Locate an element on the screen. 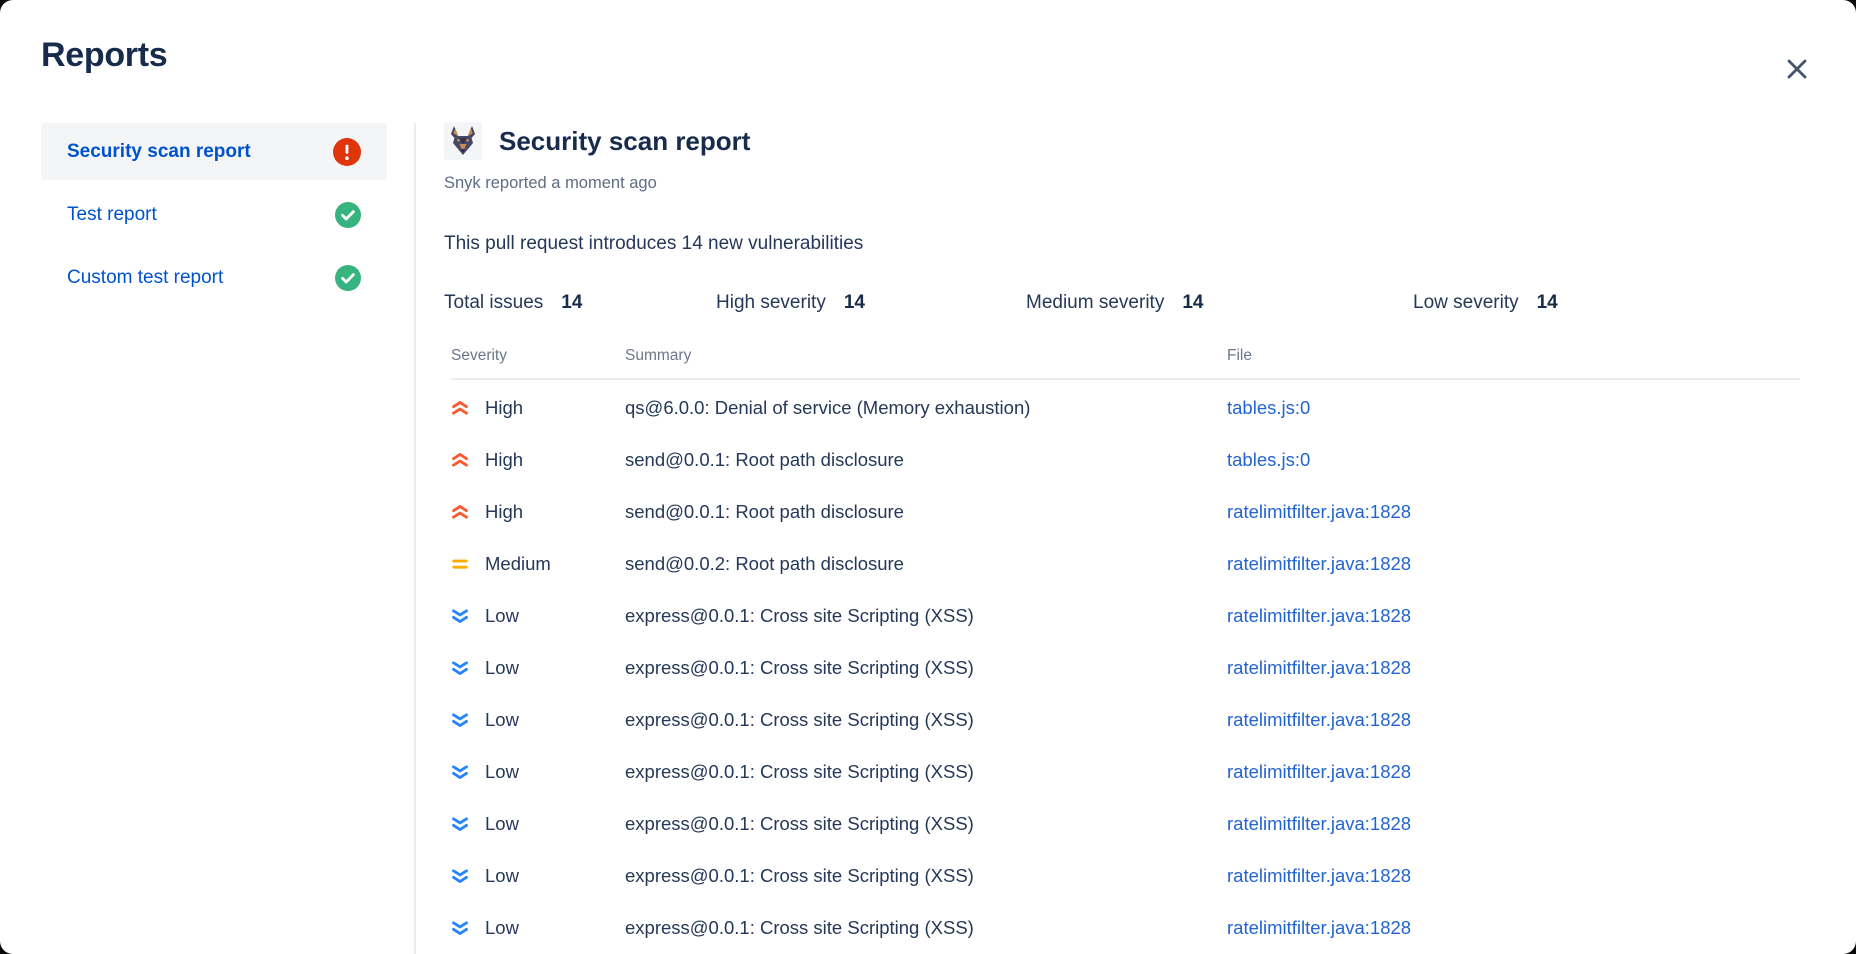 This screenshot has height=954, width=1856. sidebar-item-label: Test report is located at coordinates (112, 214).